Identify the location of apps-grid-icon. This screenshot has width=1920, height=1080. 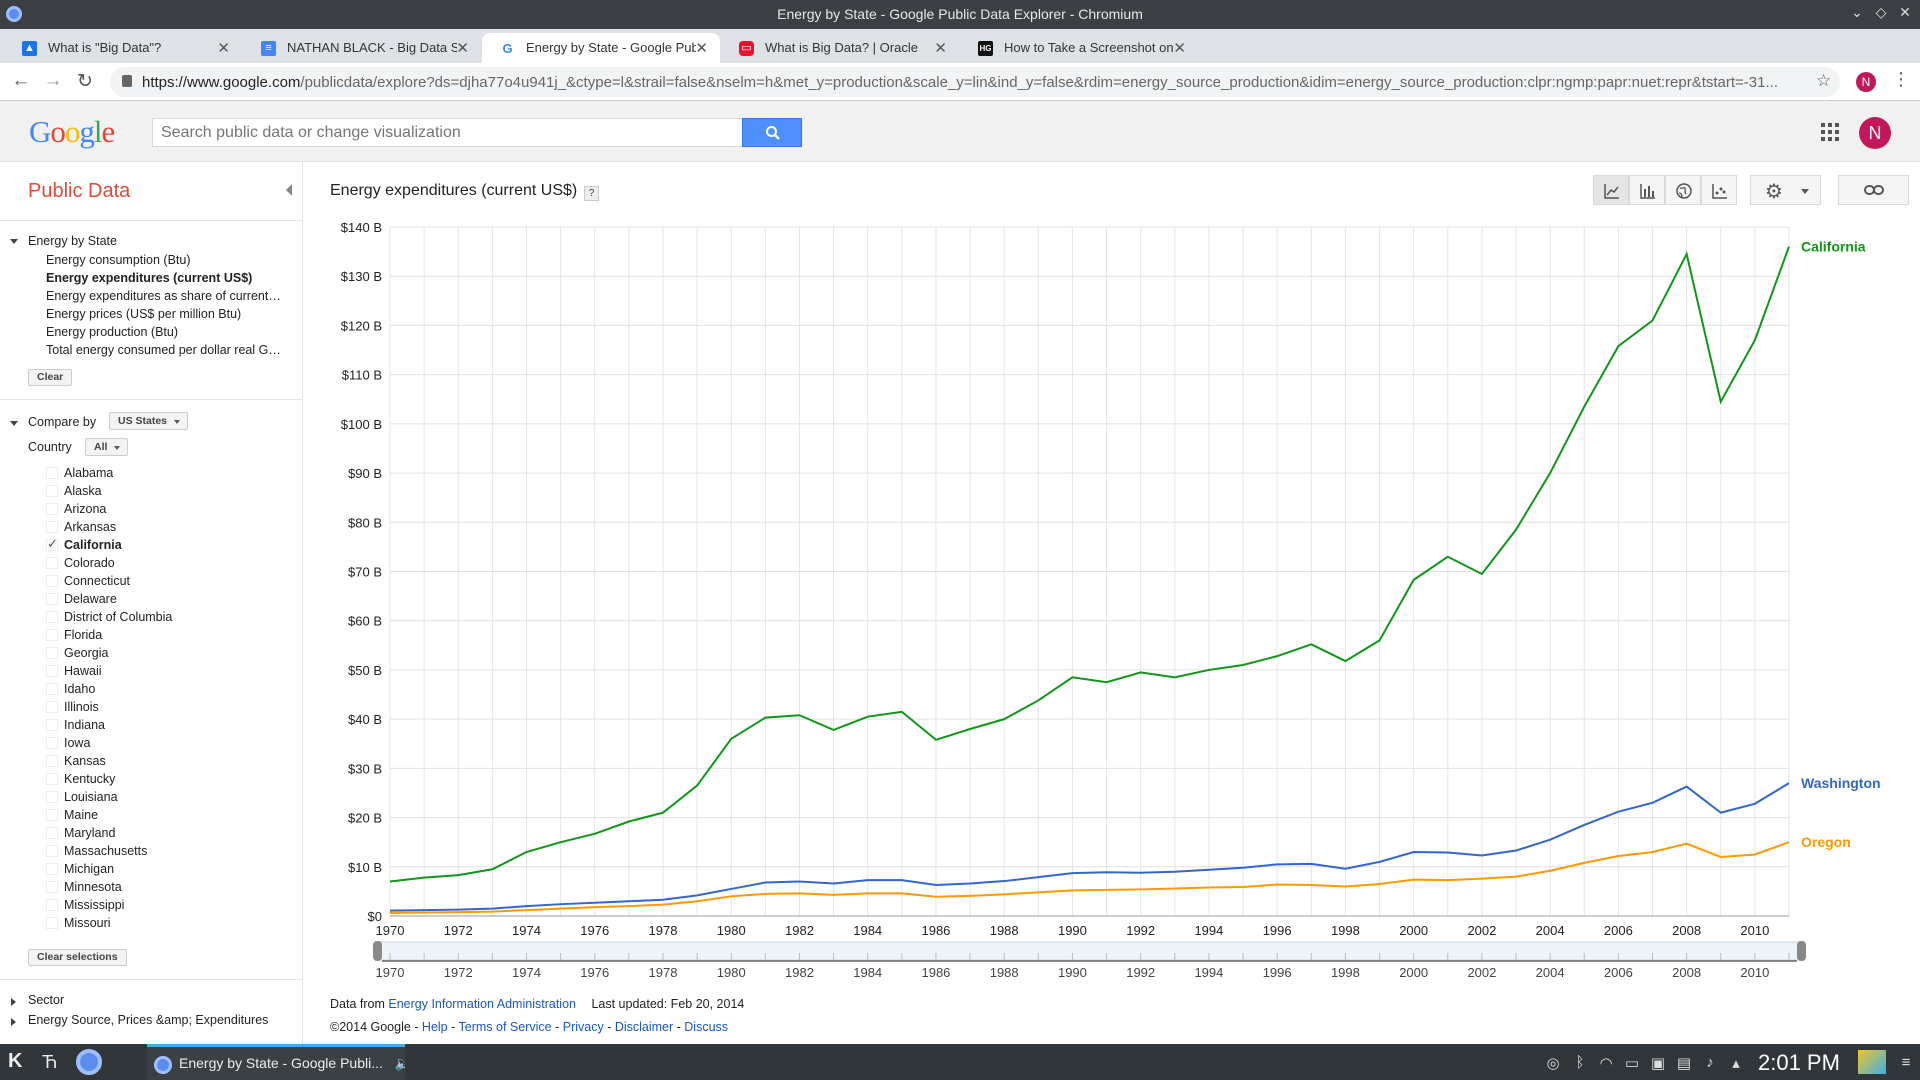
(1830, 132).